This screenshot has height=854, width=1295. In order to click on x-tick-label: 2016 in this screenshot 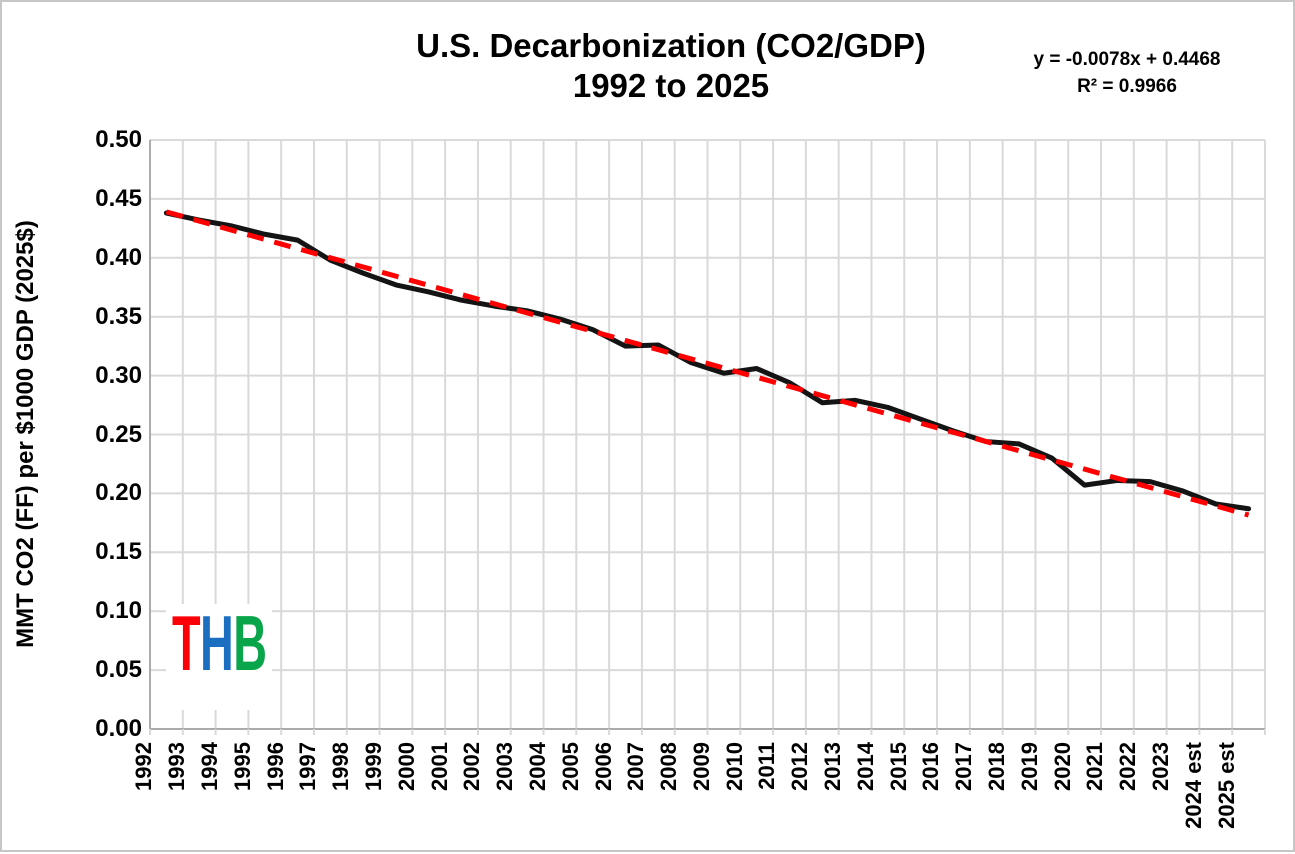, I will do `click(931, 766)`.